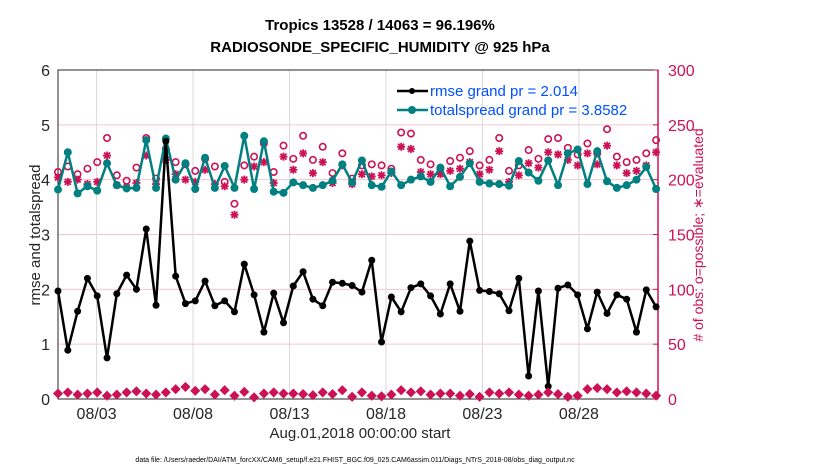 The width and height of the screenshot is (830, 470). I want to click on x-tick-label: 08/28, so click(579, 414).